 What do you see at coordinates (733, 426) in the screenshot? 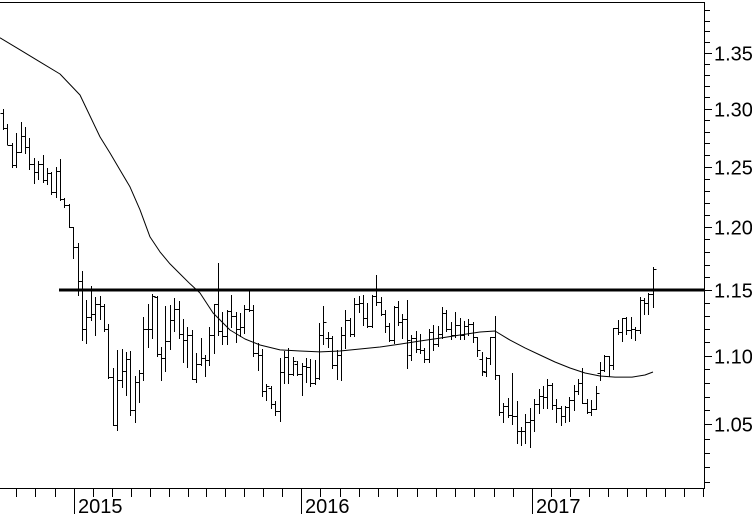
I see `y-tick-label: 1.05` at bounding box center [733, 426].